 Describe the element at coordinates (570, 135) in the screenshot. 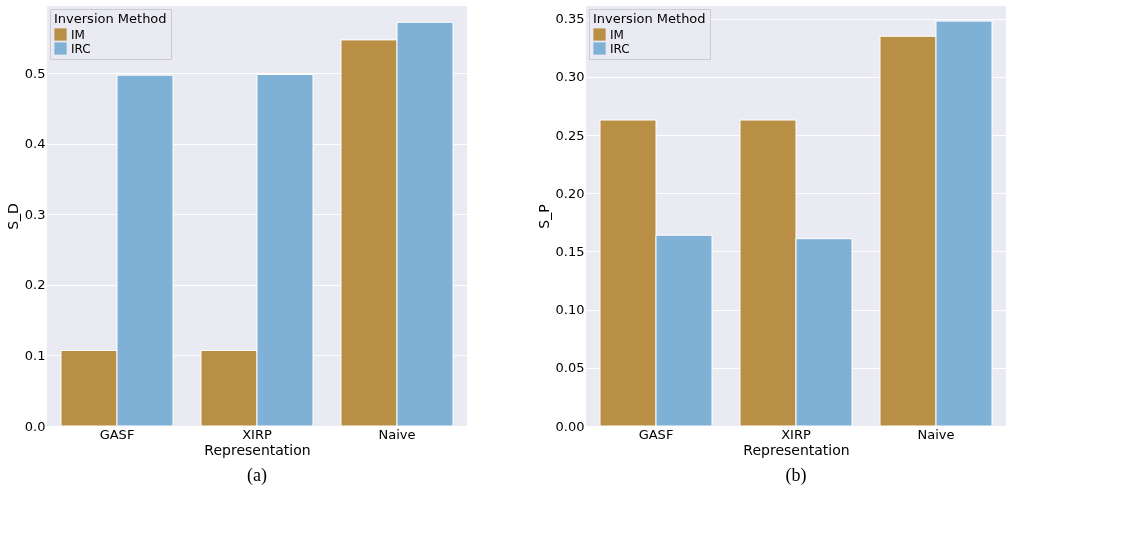

I see `y-tick-label: 0.25` at that location.